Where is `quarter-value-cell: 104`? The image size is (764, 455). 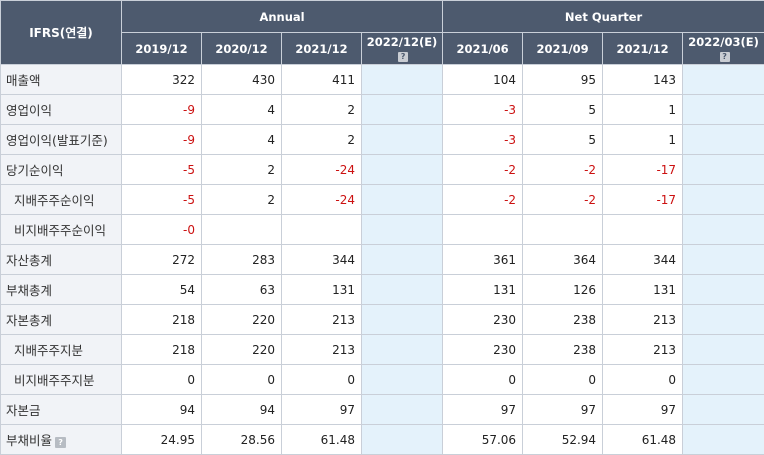
quarter-value-cell: 104 is located at coordinates (483, 79).